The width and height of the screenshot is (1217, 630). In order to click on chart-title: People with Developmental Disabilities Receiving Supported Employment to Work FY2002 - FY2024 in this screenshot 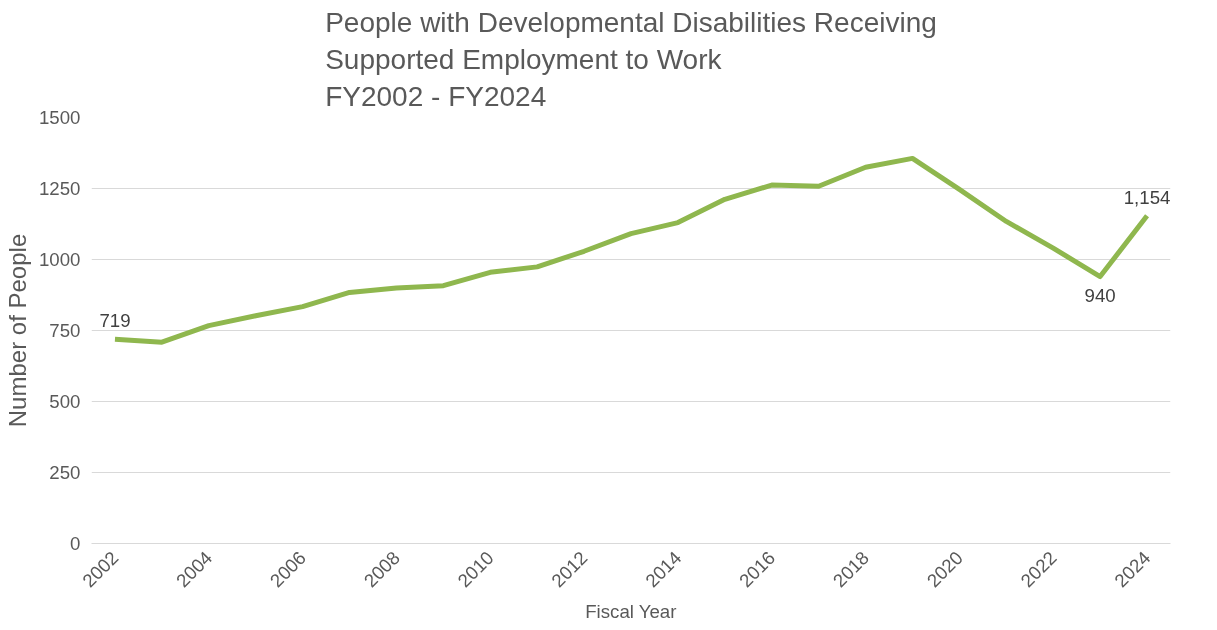, I will do `click(631, 60)`.